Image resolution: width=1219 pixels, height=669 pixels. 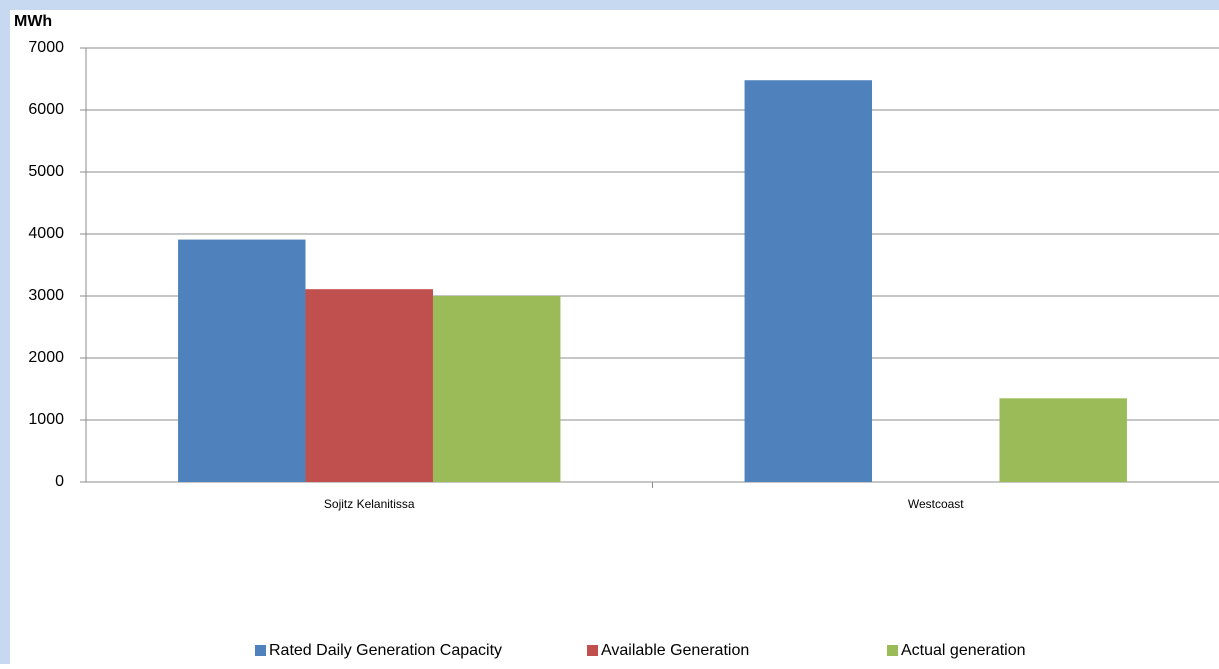 What do you see at coordinates (385, 650) in the screenshot?
I see `legend-label: Rated Daily Generation Capacity` at bounding box center [385, 650].